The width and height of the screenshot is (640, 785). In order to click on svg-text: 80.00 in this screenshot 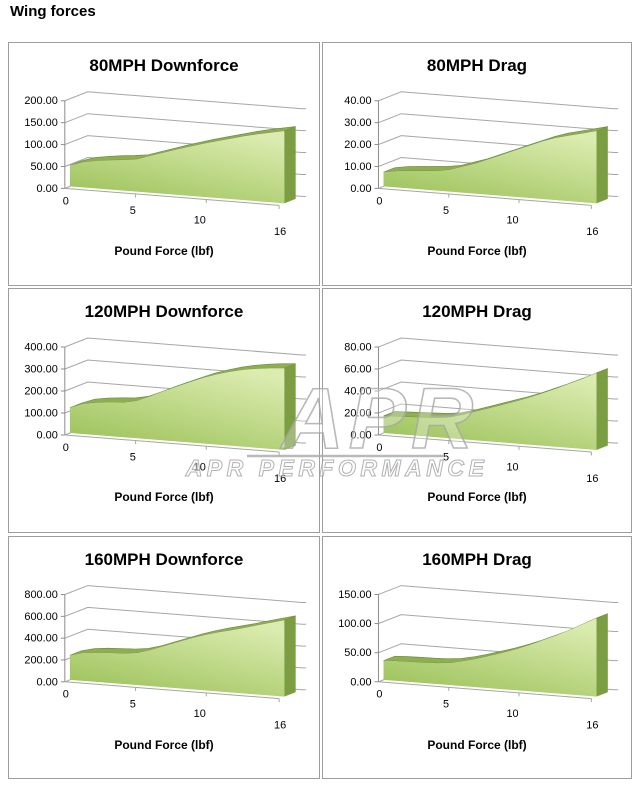, I will do `click(357, 347)`.